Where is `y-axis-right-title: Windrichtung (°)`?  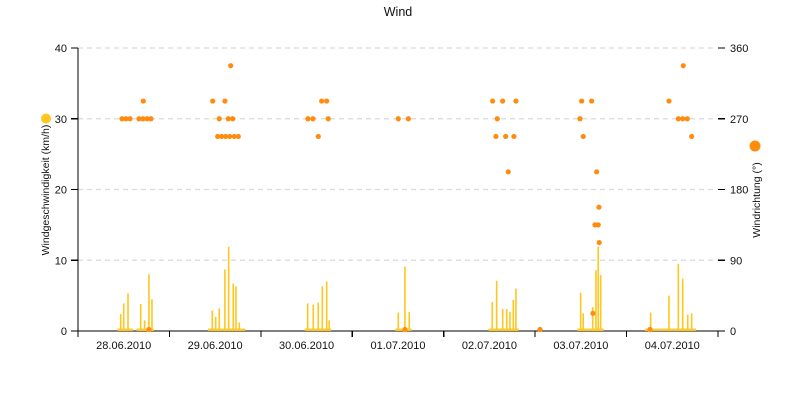
y-axis-right-title: Windrichtung (°) is located at coordinates (757, 200).